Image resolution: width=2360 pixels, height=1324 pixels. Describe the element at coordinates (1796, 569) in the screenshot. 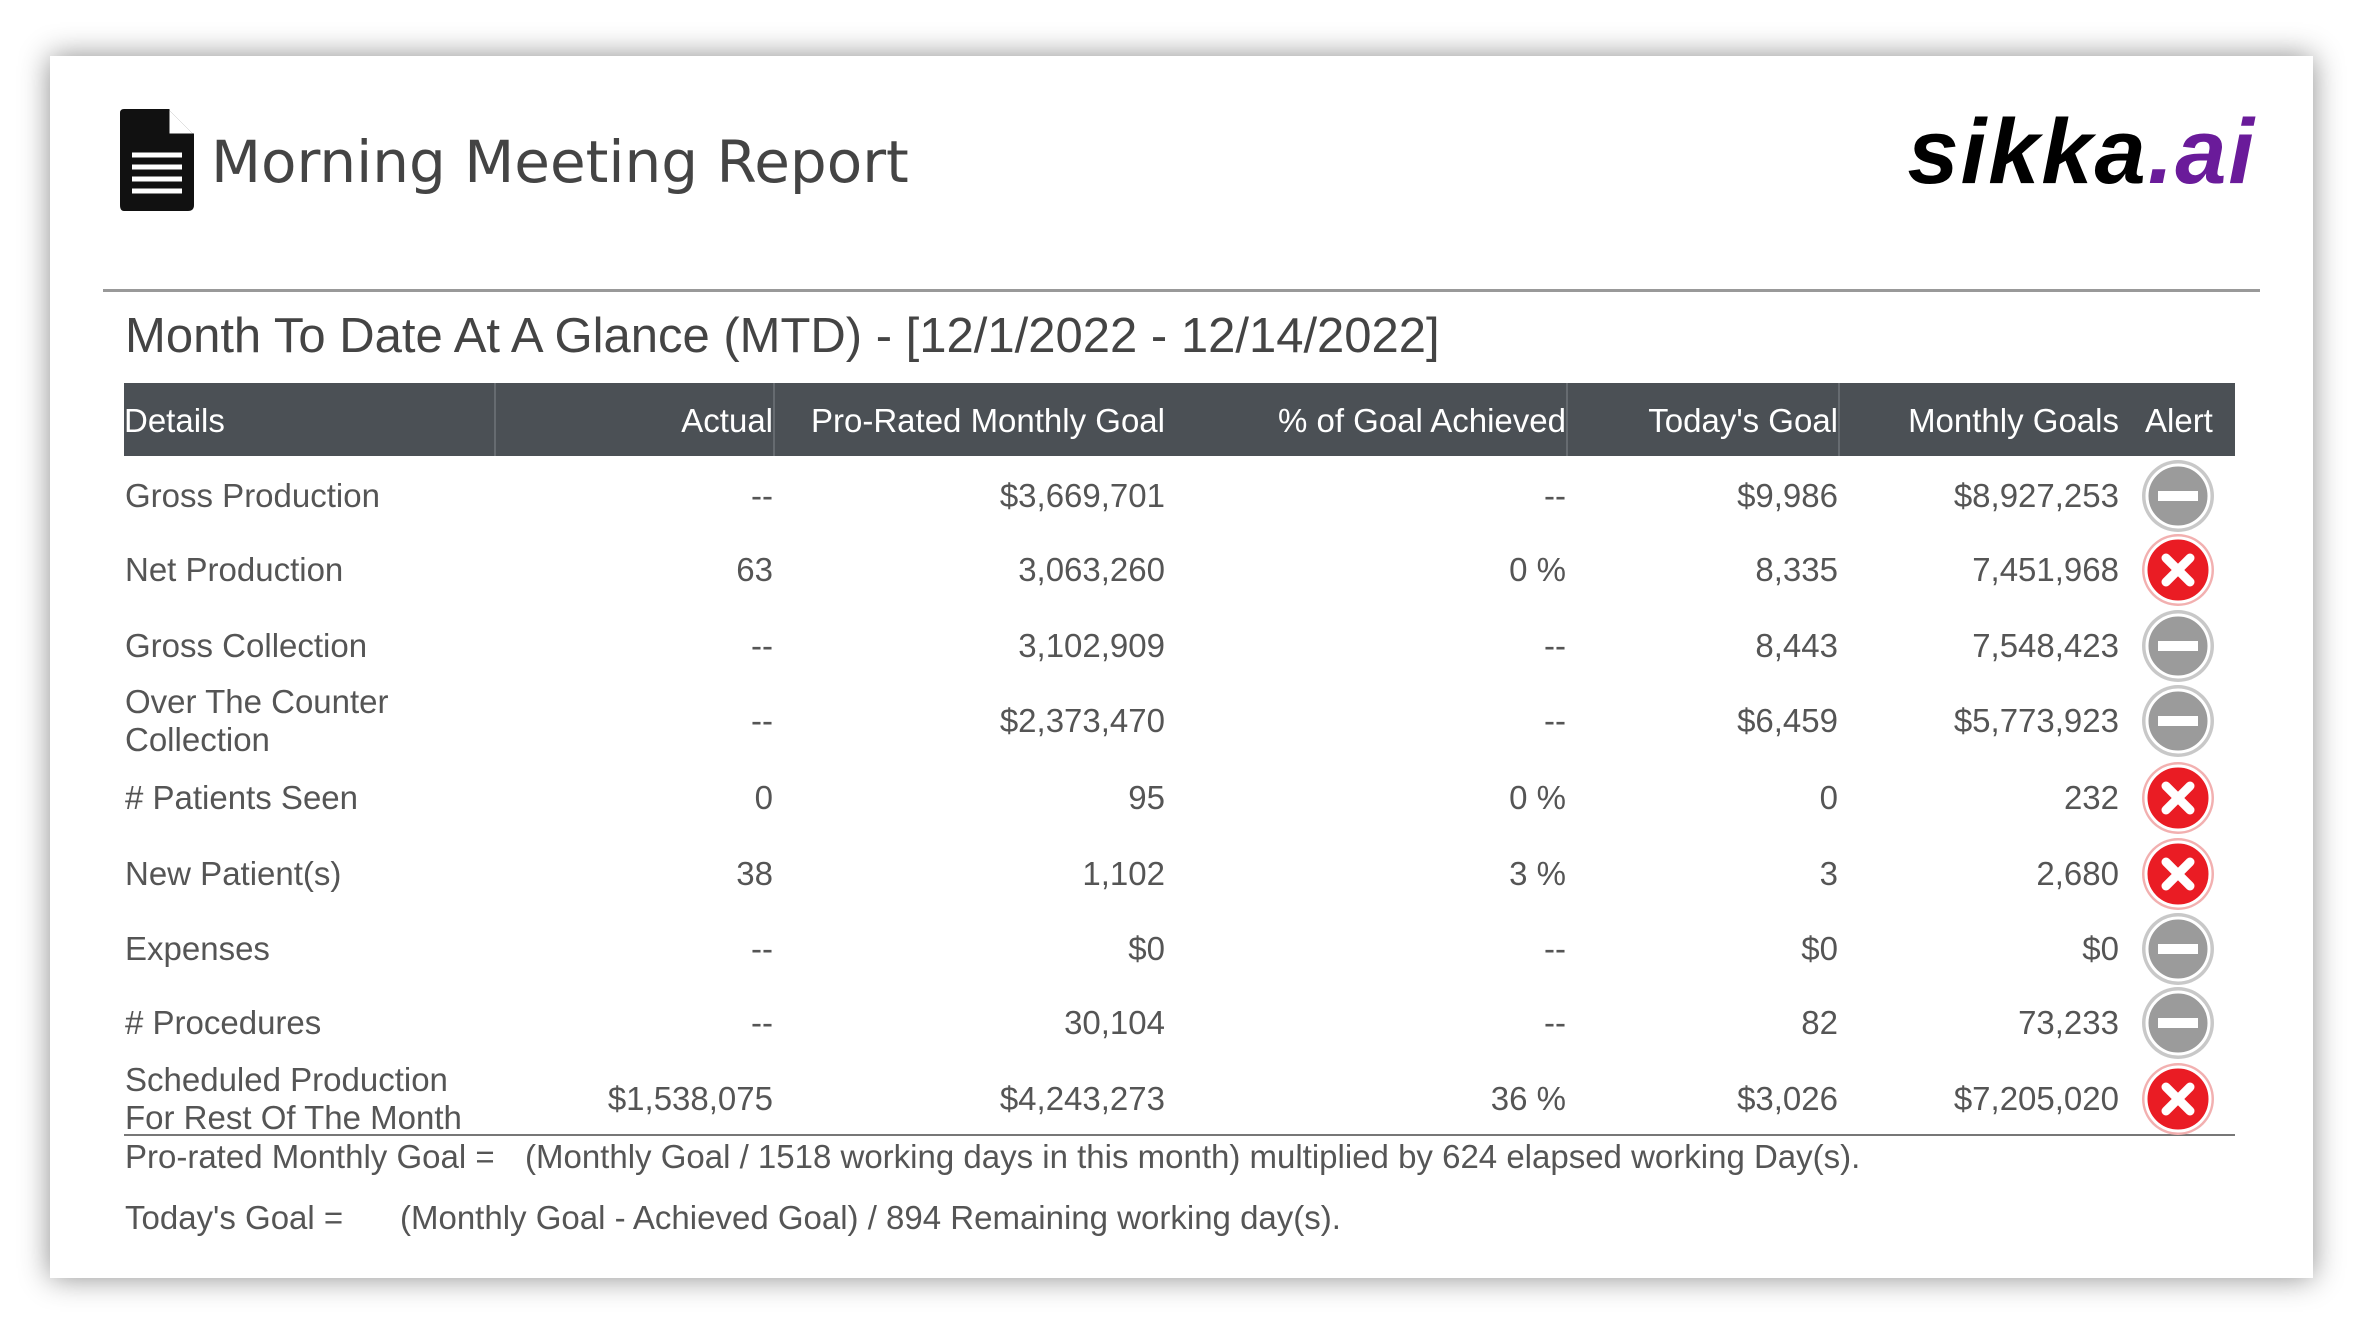

I see `cell-value: 8,335` at that location.